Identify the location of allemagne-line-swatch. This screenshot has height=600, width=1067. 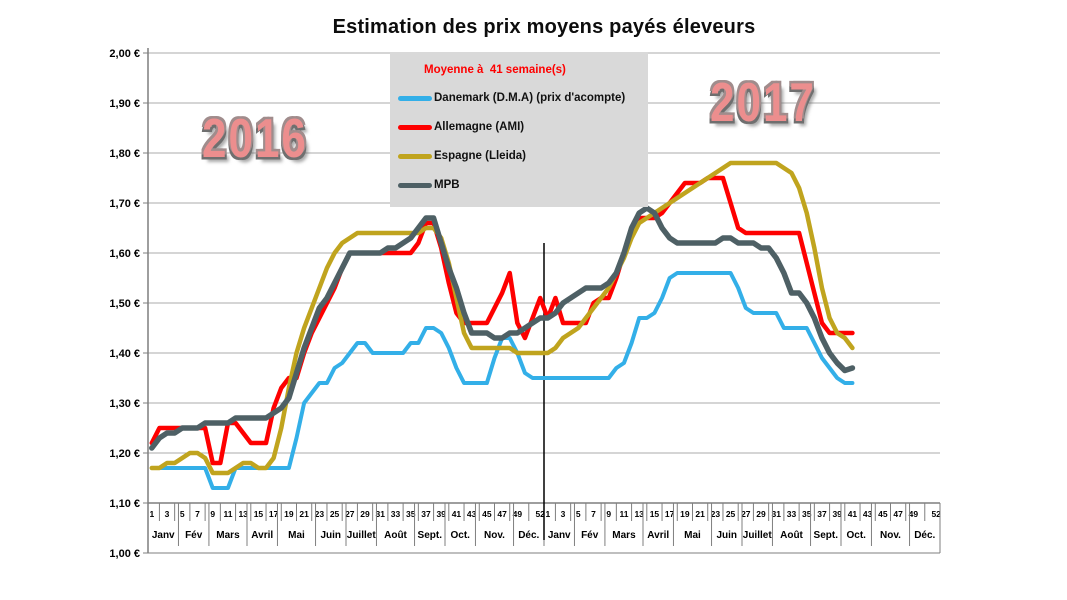
(415, 127).